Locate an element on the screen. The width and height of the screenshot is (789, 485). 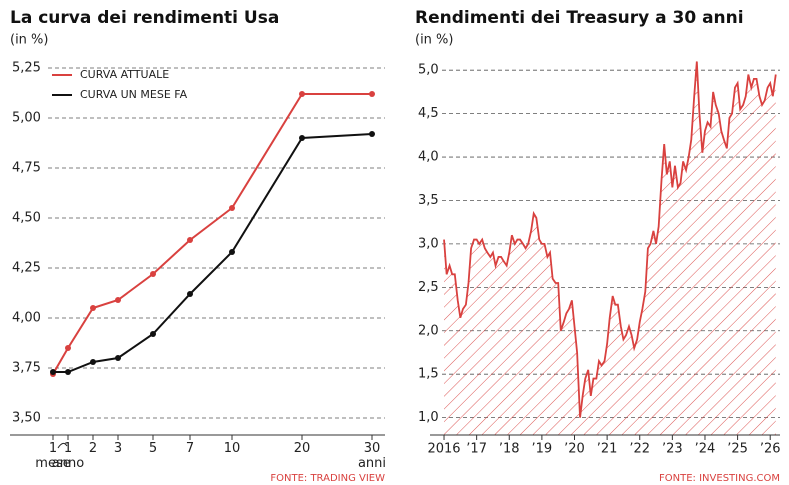
y-tick-label: 1,5 is located at coordinates (428, 374).